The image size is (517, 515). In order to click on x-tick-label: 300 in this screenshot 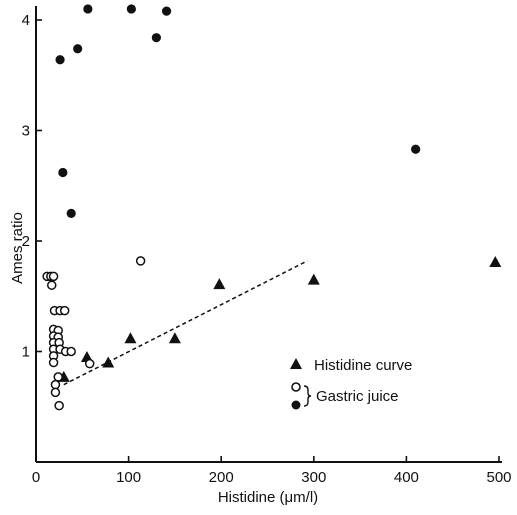, I will do `click(313, 477)`.